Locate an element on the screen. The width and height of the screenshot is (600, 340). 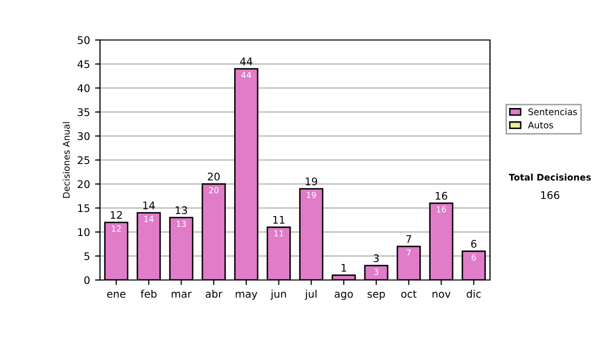
x-tick-label: abr is located at coordinates (214, 294).